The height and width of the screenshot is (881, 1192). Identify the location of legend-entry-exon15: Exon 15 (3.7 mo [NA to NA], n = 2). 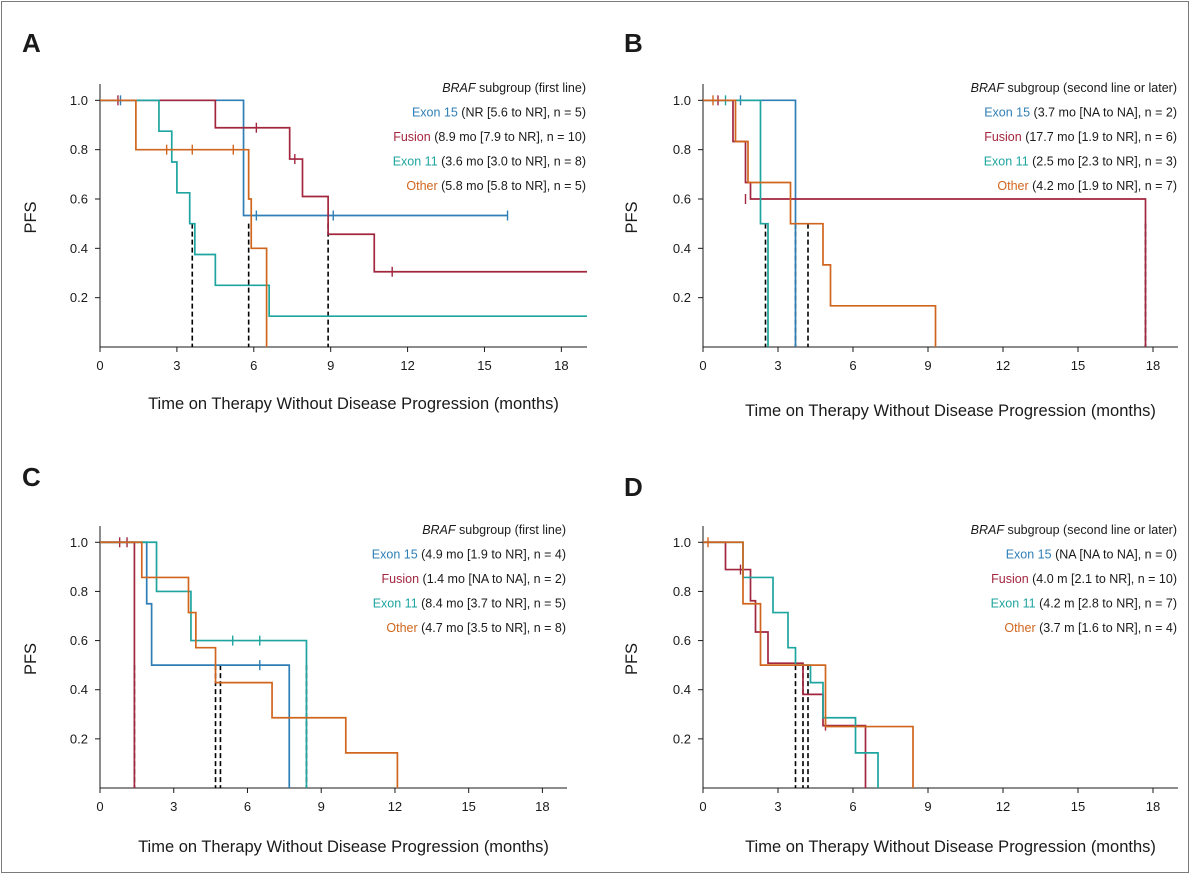
(1080, 113).